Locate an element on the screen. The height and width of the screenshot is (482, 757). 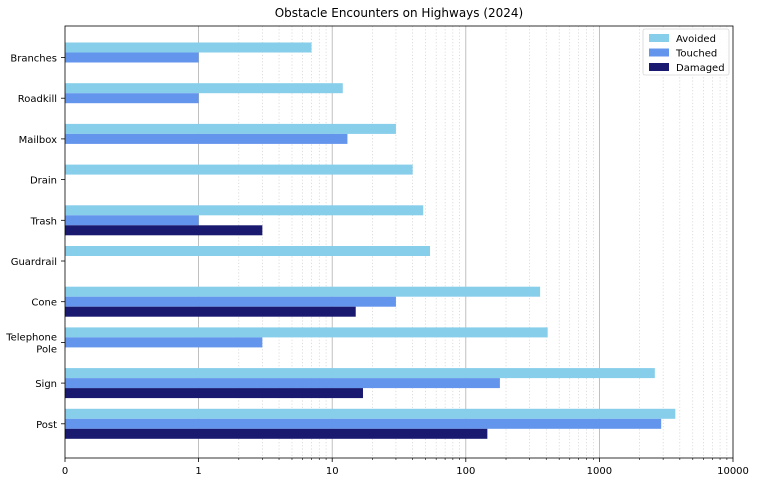
x-tick-label: 10000 is located at coordinates (733, 471).